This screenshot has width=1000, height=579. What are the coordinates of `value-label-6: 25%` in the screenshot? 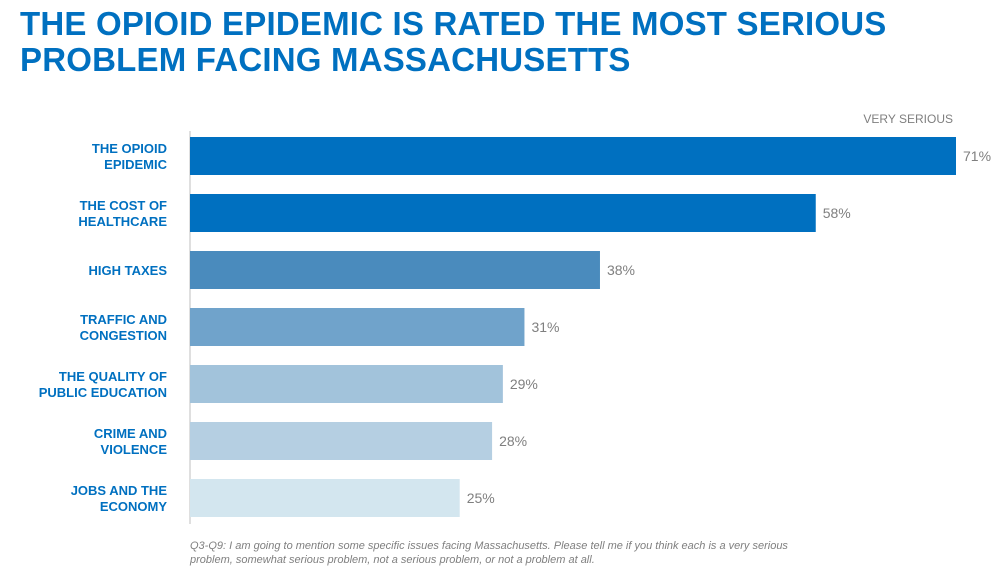 It's located at (481, 498).